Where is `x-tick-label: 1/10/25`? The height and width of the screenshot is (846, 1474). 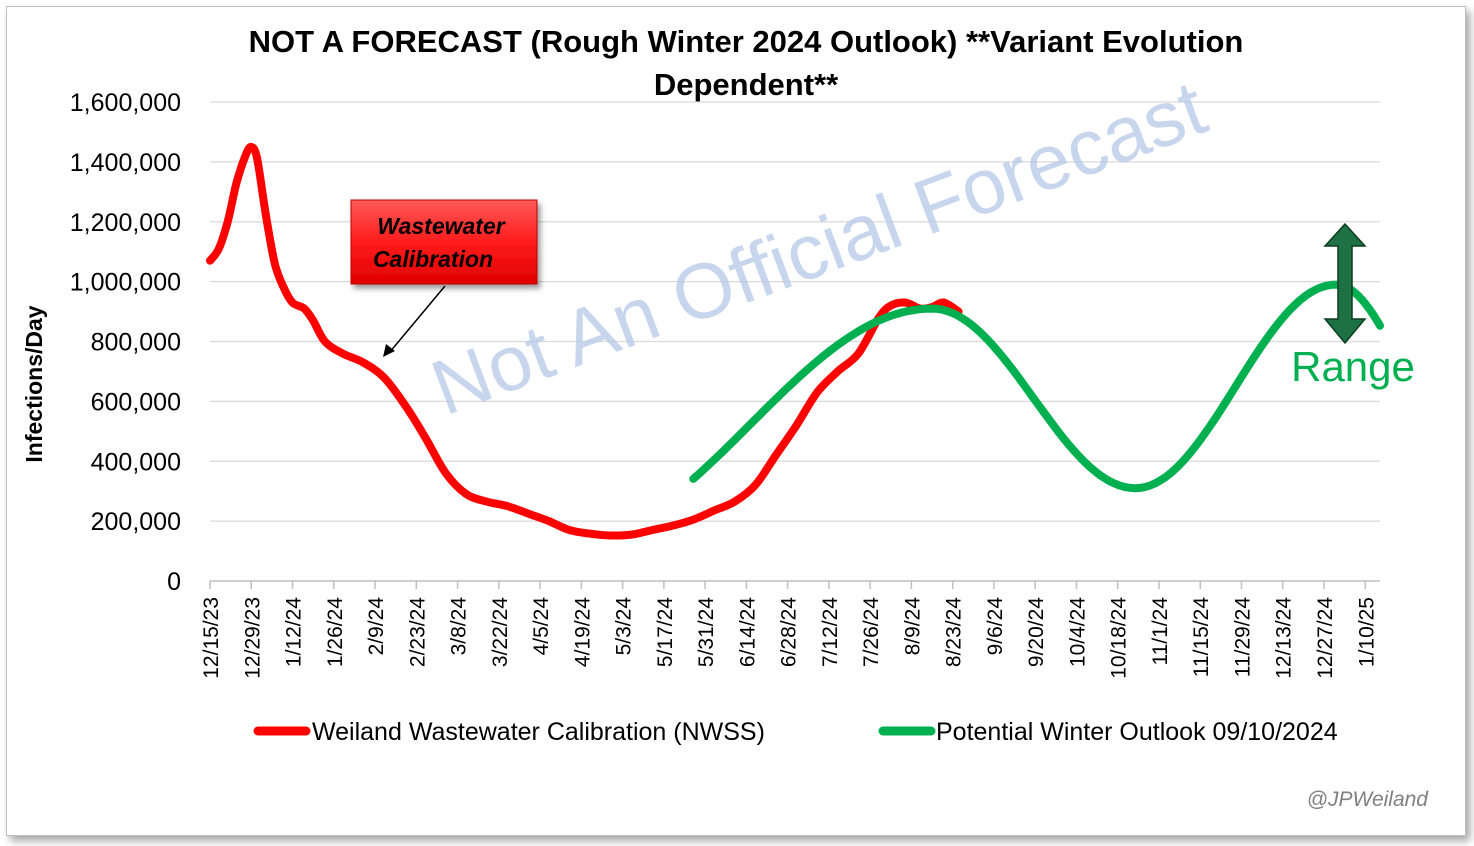
x-tick-label: 1/10/25 is located at coordinates (1366, 632).